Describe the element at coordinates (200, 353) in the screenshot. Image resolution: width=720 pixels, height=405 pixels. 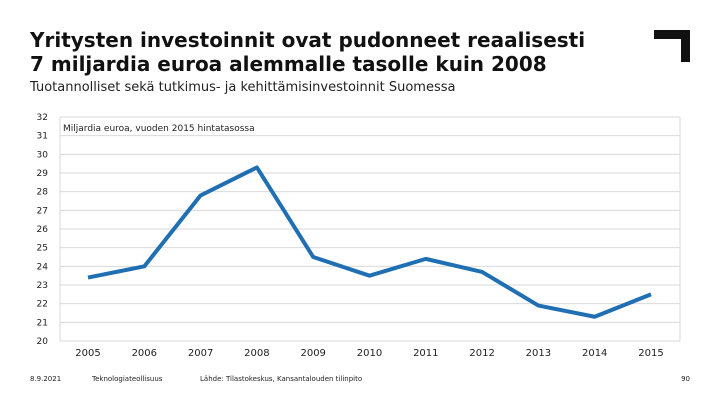
I see `x-tick-label: 2007` at that location.